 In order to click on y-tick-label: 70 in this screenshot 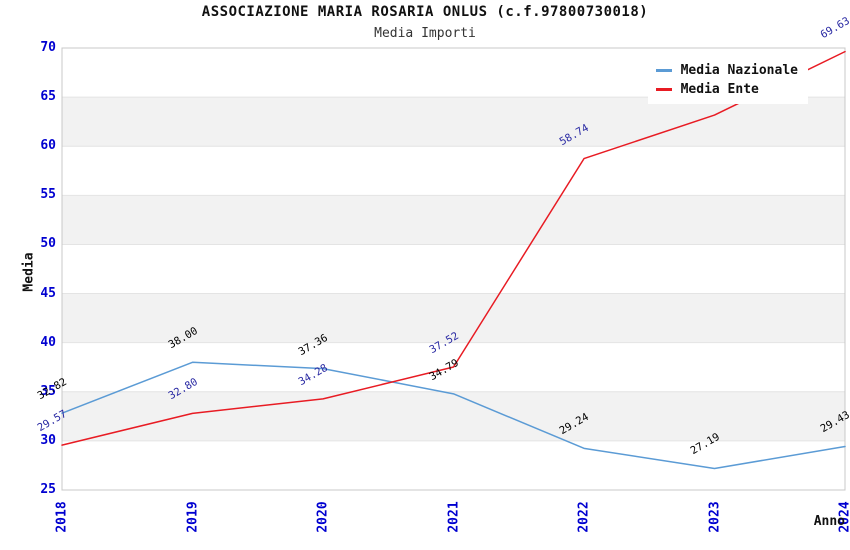, I will do `click(48, 47)`.